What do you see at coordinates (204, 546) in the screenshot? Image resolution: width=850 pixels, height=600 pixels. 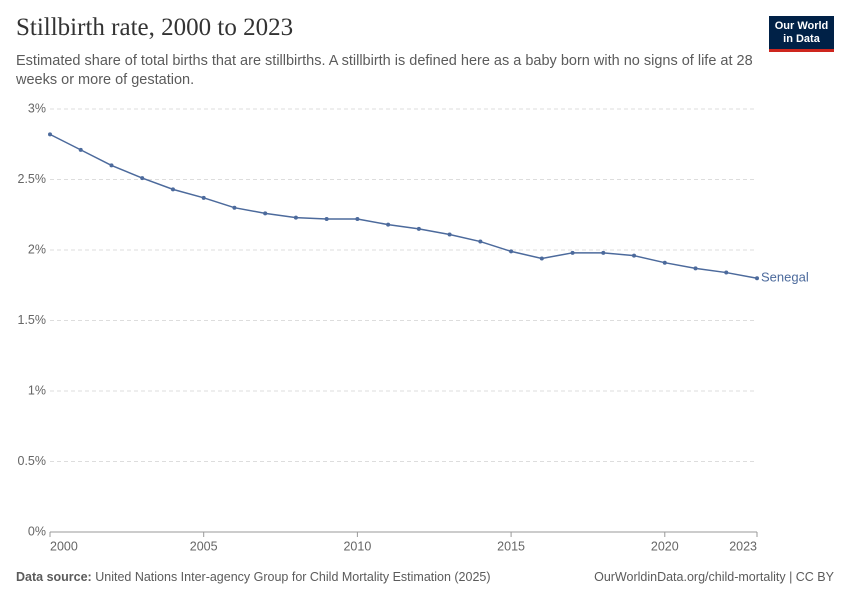 I see `x-tick-label: 2005` at bounding box center [204, 546].